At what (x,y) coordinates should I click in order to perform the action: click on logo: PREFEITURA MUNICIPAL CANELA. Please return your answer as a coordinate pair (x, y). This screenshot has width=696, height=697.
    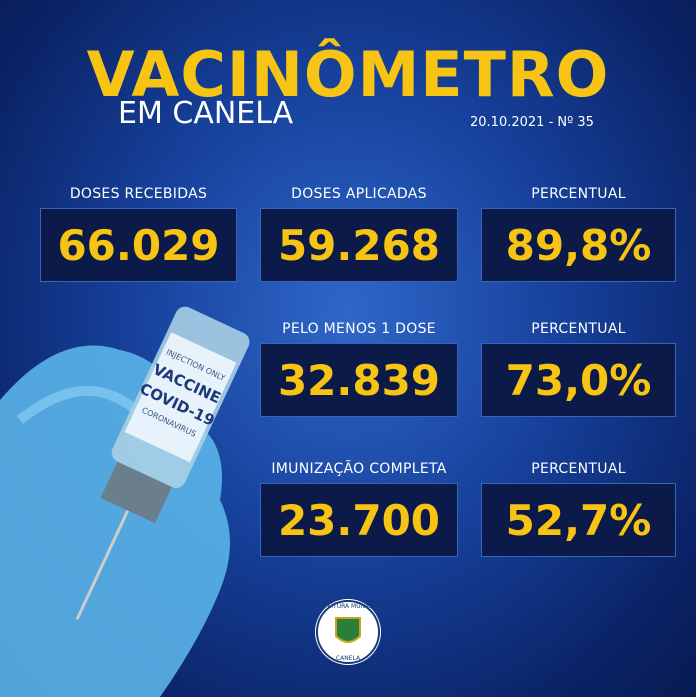
    Looking at the image, I should click on (348, 632).